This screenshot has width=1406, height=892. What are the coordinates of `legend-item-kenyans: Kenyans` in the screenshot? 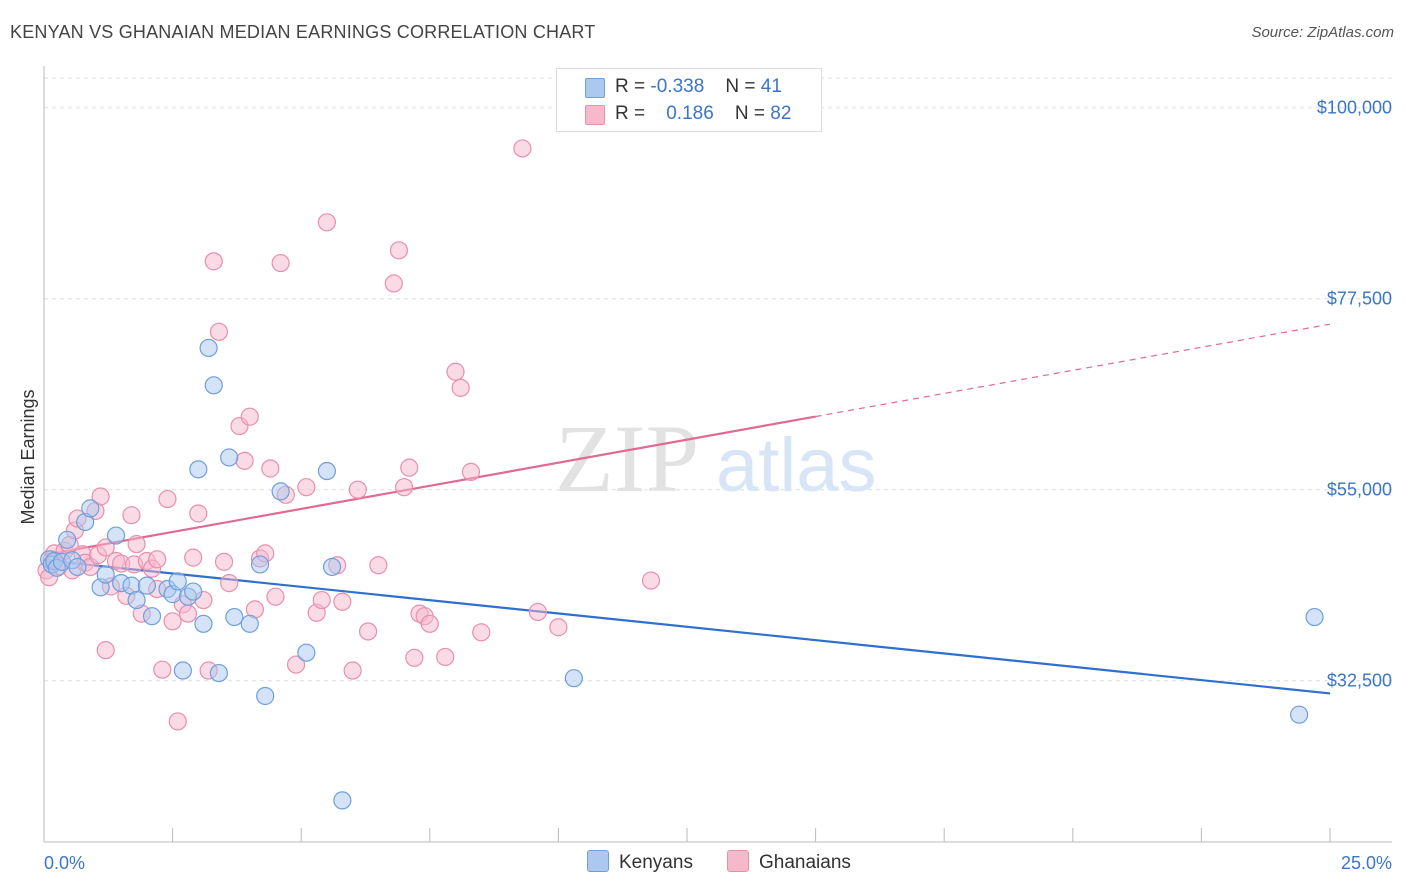 It's located at (640, 862).